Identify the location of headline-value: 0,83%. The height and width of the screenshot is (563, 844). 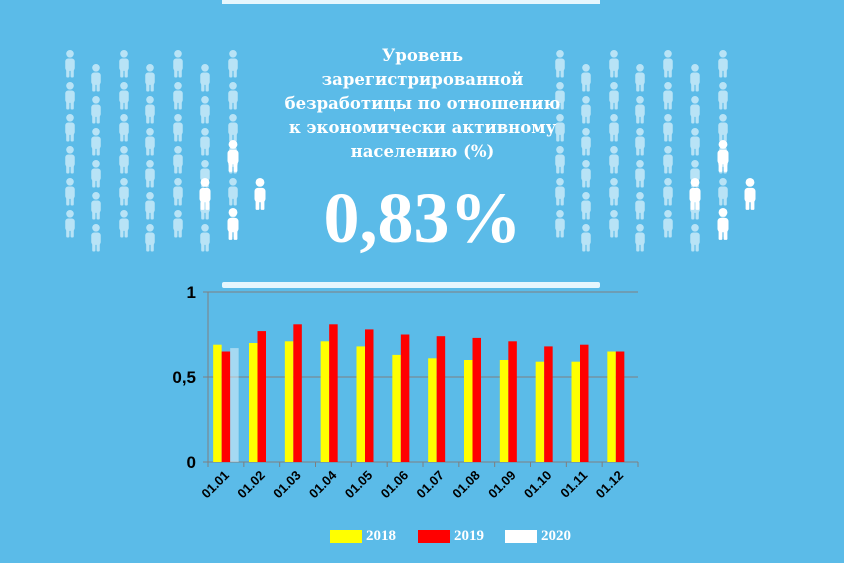
(422, 218).